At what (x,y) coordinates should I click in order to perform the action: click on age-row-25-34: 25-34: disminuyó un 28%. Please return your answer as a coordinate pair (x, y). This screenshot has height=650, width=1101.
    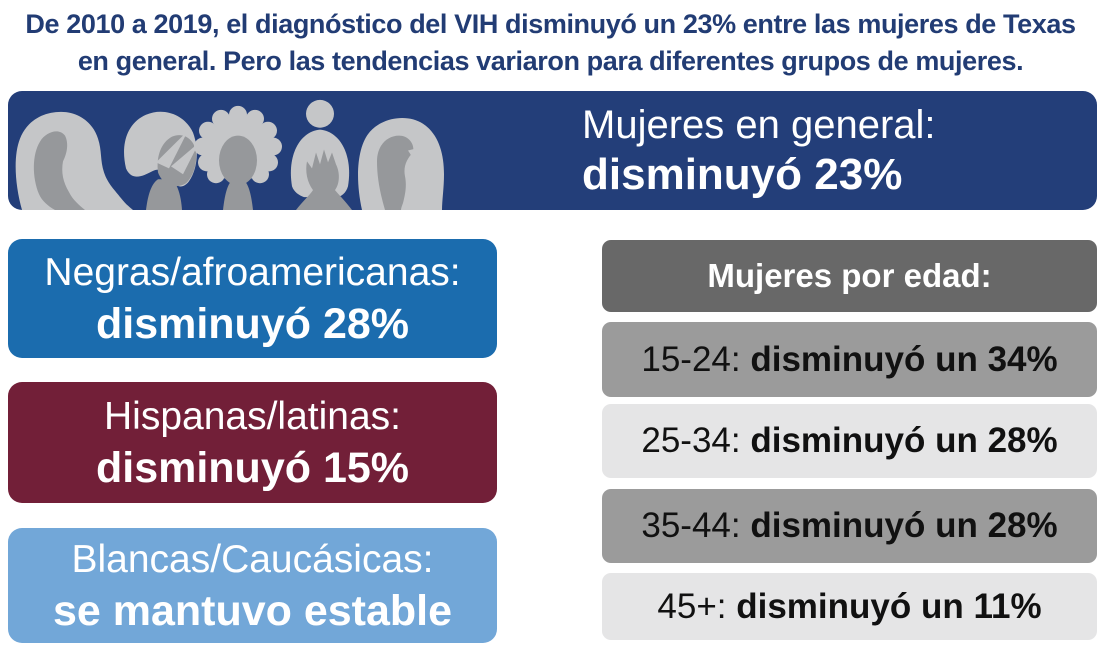
    Looking at the image, I should click on (849, 441).